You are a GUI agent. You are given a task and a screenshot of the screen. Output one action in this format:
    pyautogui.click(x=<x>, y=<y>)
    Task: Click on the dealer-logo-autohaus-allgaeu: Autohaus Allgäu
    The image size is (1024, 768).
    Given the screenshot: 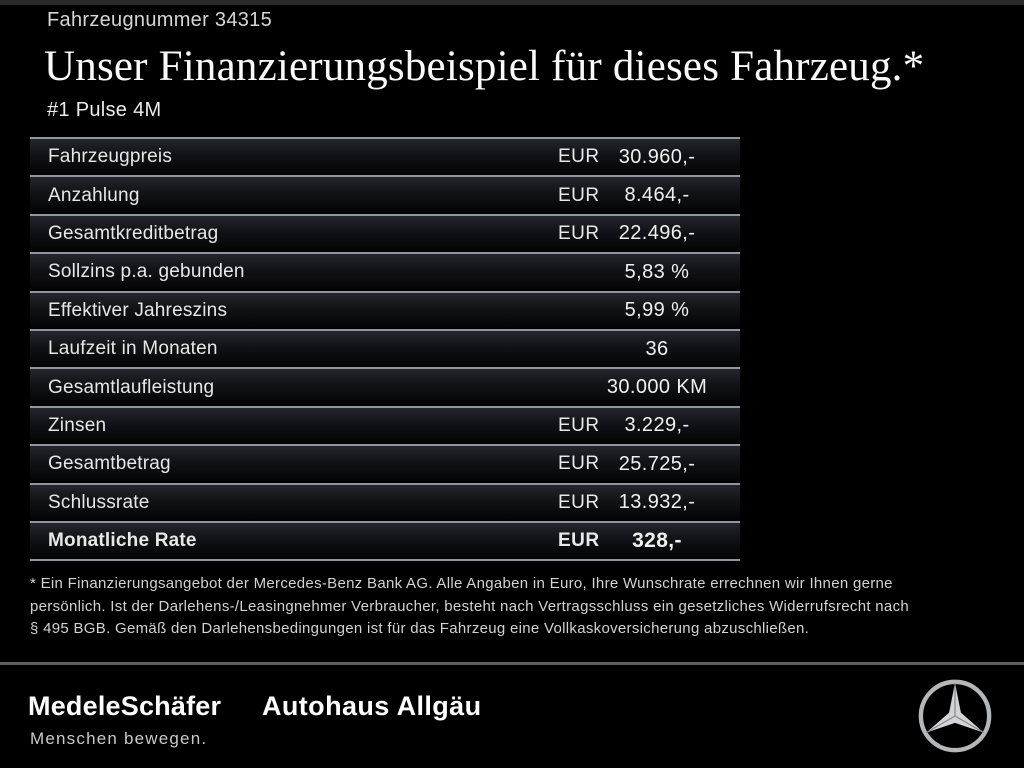 What is the action you would take?
    pyautogui.click(x=372, y=706)
    